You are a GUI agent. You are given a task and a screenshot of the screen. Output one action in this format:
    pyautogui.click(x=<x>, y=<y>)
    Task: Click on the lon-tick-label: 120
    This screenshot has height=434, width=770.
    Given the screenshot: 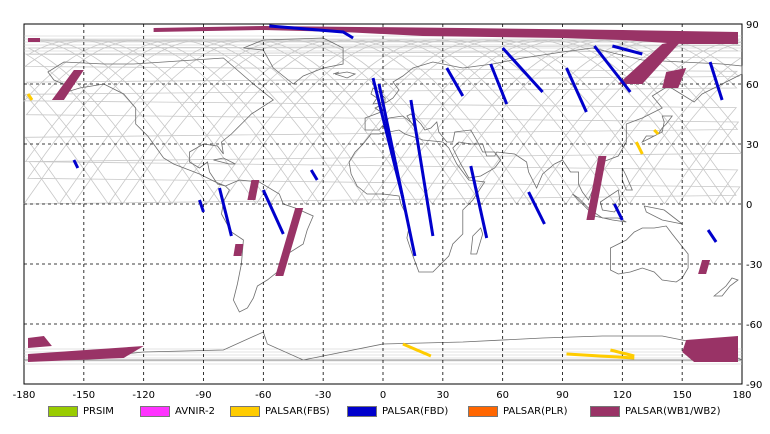 What is the action you would take?
    pyautogui.click(x=622, y=395)
    